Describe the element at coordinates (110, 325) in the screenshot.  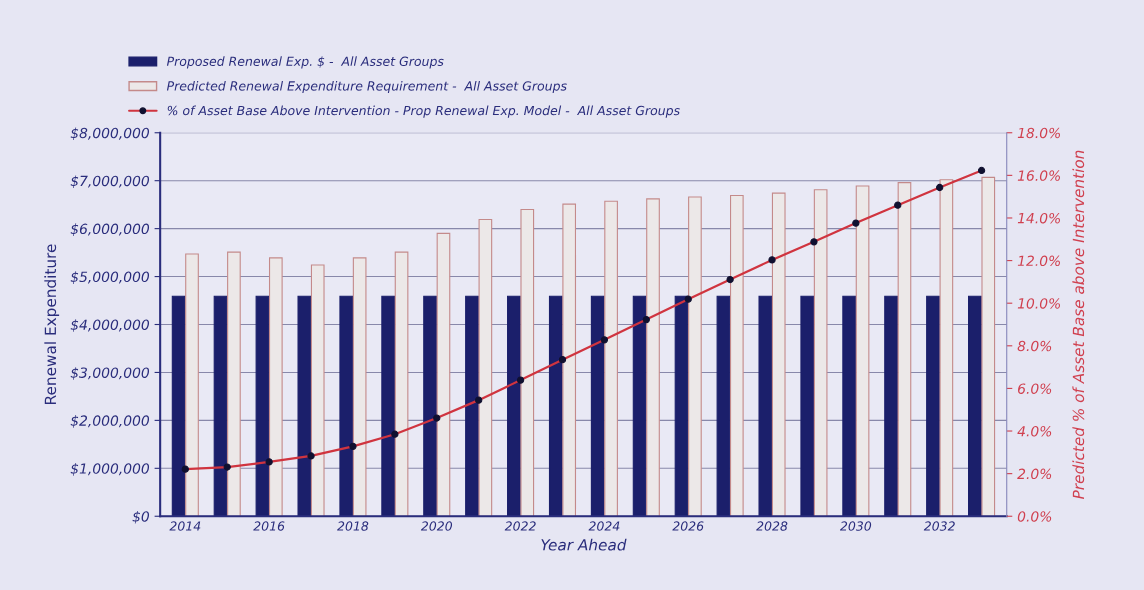
I see `y-tick-label: $4,000,000` at that location.